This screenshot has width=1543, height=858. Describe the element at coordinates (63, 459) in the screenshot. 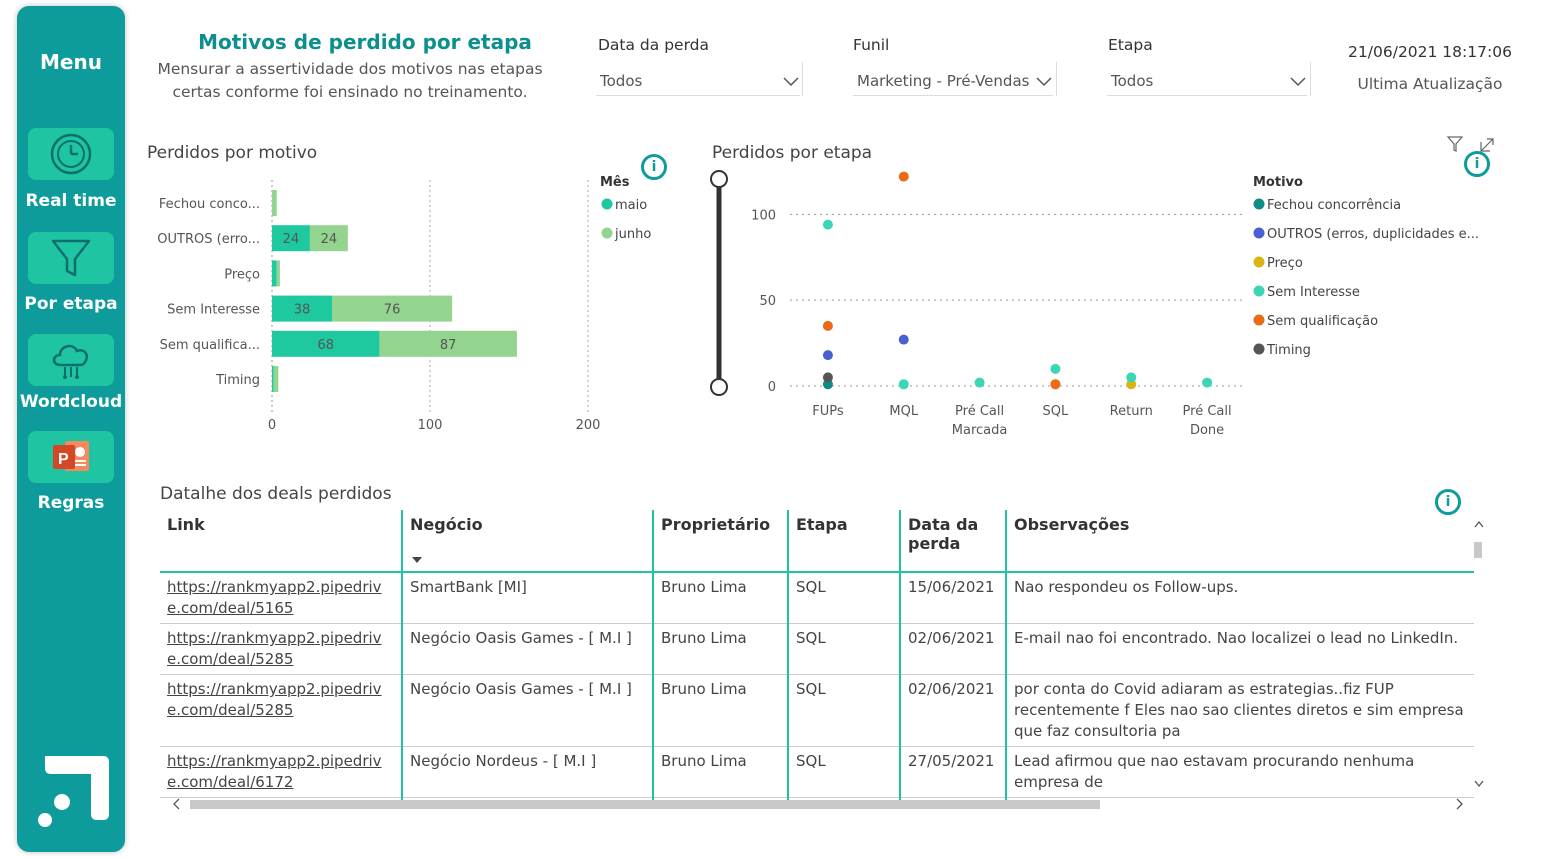

I see `svg-text: P` at that location.